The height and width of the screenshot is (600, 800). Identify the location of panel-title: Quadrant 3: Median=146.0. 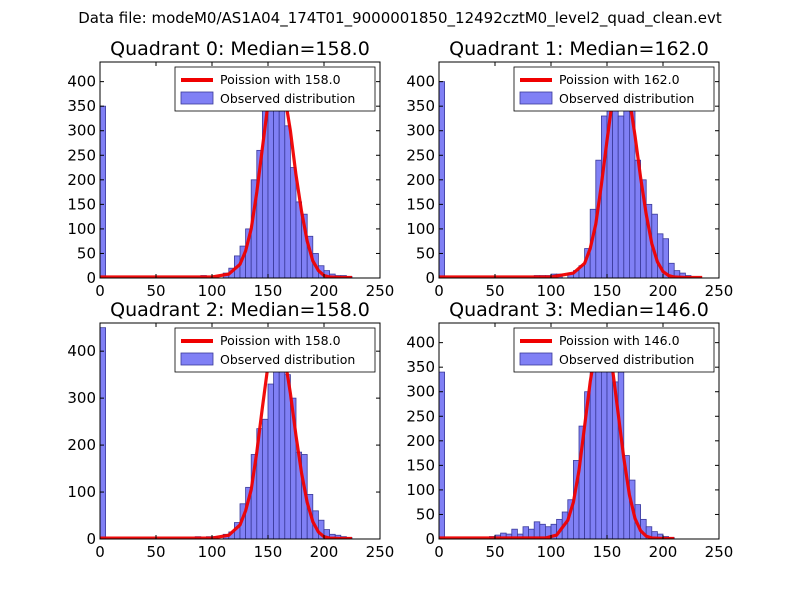
(579, 310).